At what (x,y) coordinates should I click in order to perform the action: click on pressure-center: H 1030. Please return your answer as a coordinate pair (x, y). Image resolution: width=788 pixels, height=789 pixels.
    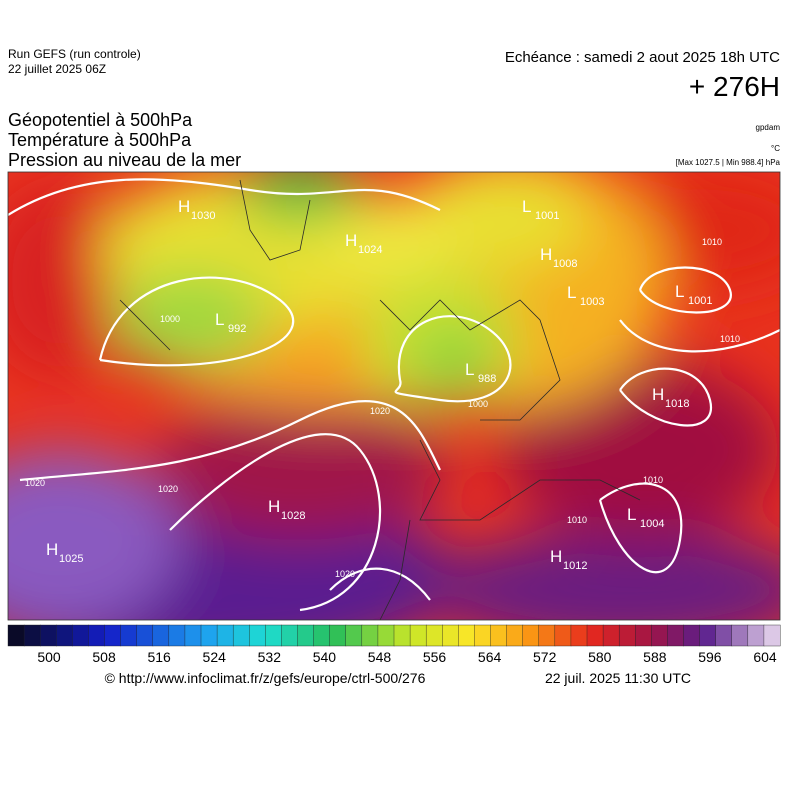
    Looking at the image, I should click on (196, 209).